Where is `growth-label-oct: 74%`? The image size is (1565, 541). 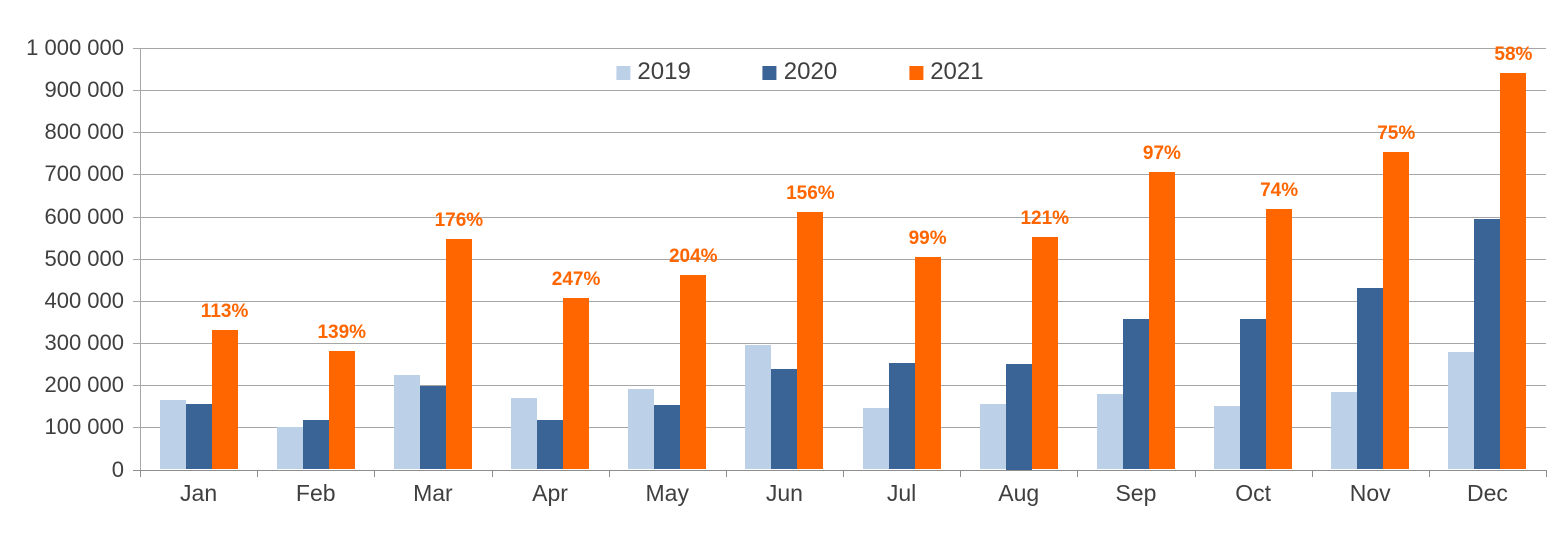
growth-label-oct: 74% is located at coordinates (1279, 190).